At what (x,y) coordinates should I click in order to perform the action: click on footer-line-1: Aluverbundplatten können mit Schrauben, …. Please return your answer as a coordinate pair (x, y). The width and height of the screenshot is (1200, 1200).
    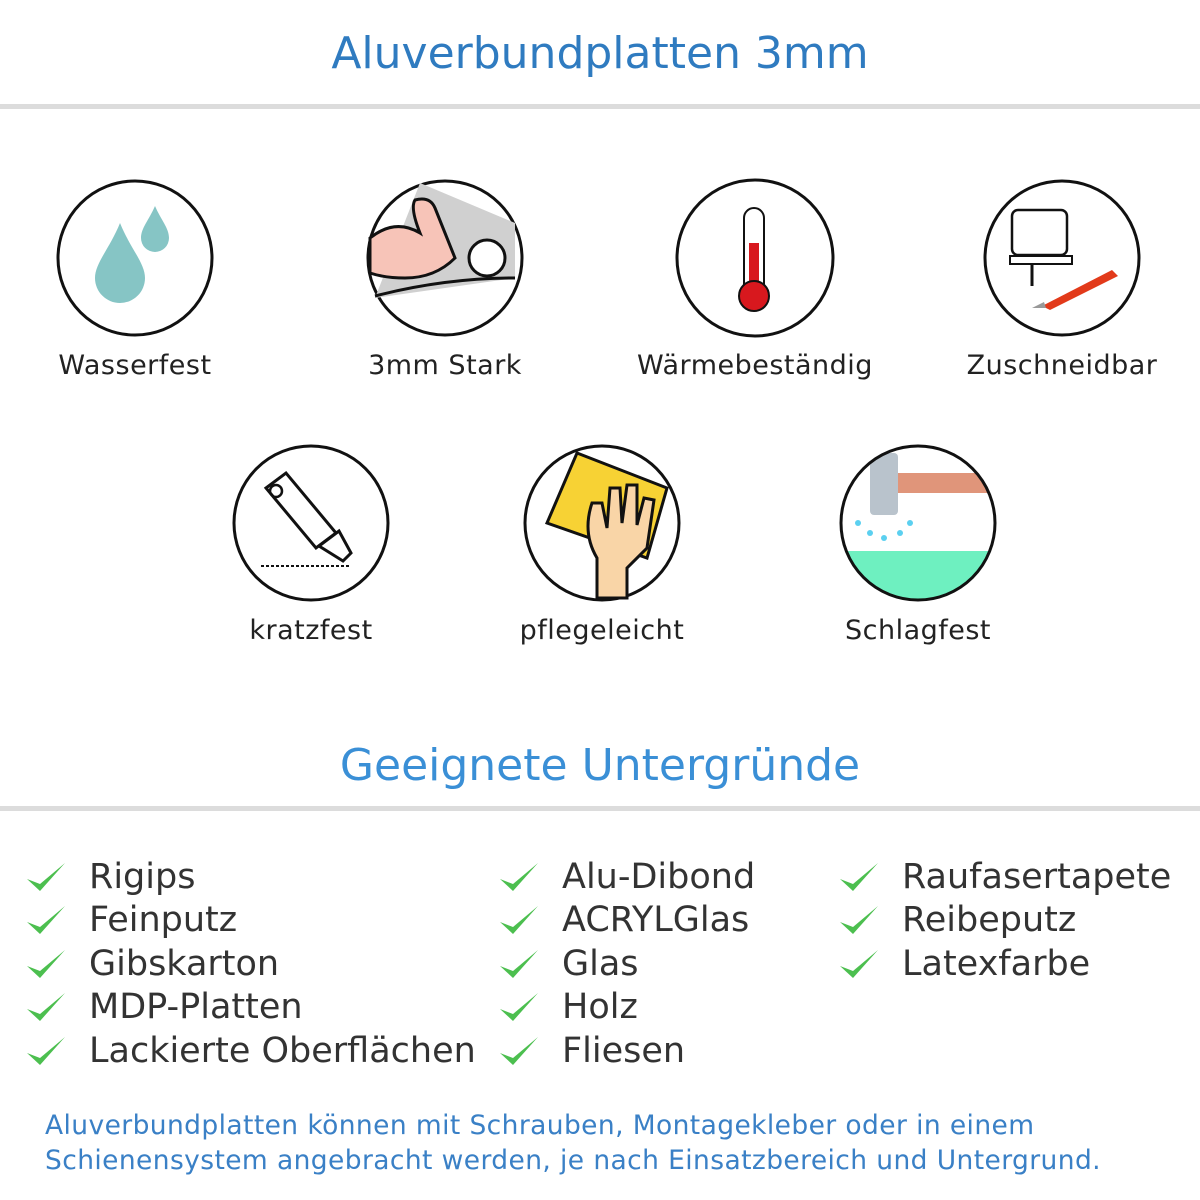
    Looking at the image, I should click on (540, 1125).